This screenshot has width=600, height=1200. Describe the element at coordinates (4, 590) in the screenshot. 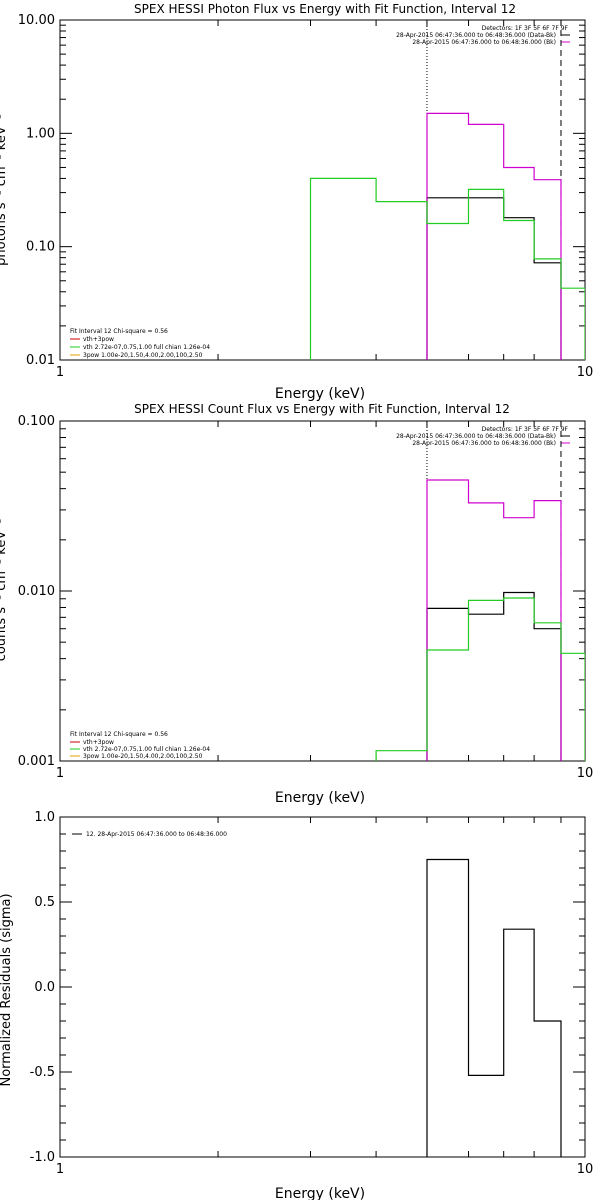

I see `y-axis-label: counts s⁻¹ cm⁻² keV⁻¹` at that location.